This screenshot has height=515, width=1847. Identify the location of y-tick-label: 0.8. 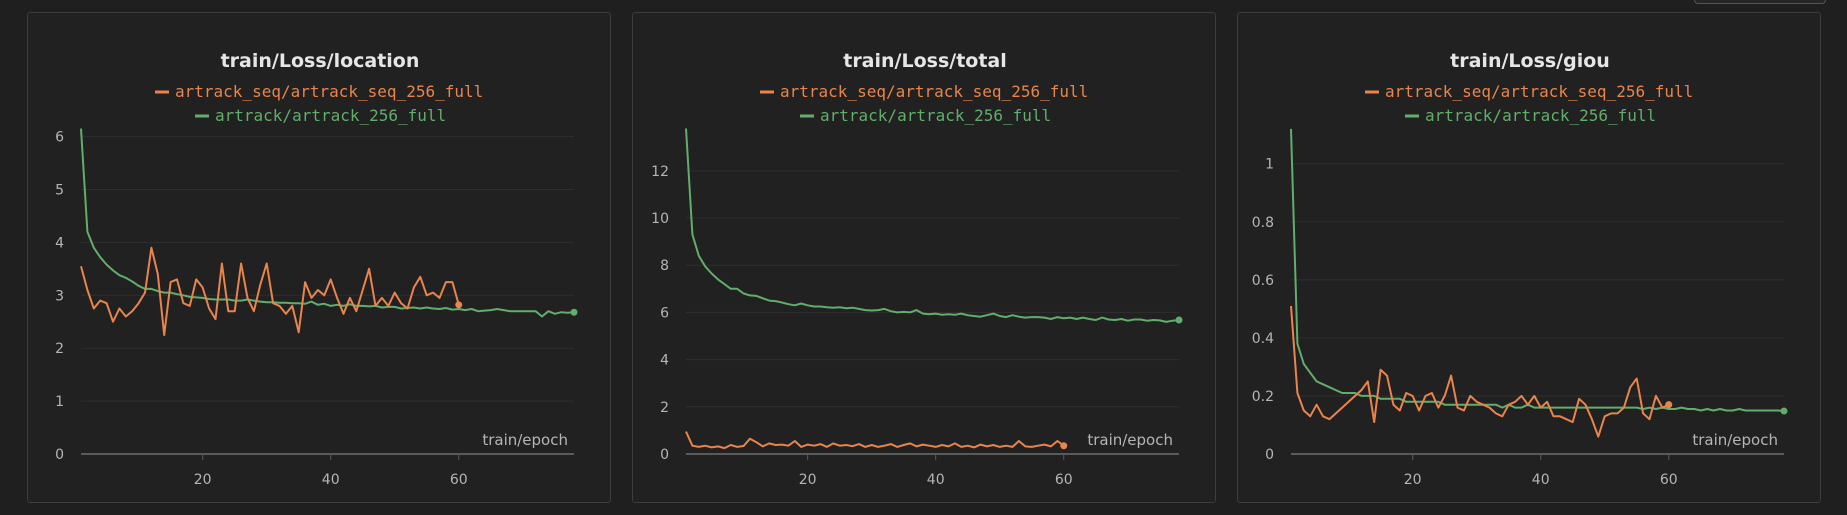
(1263, 223).